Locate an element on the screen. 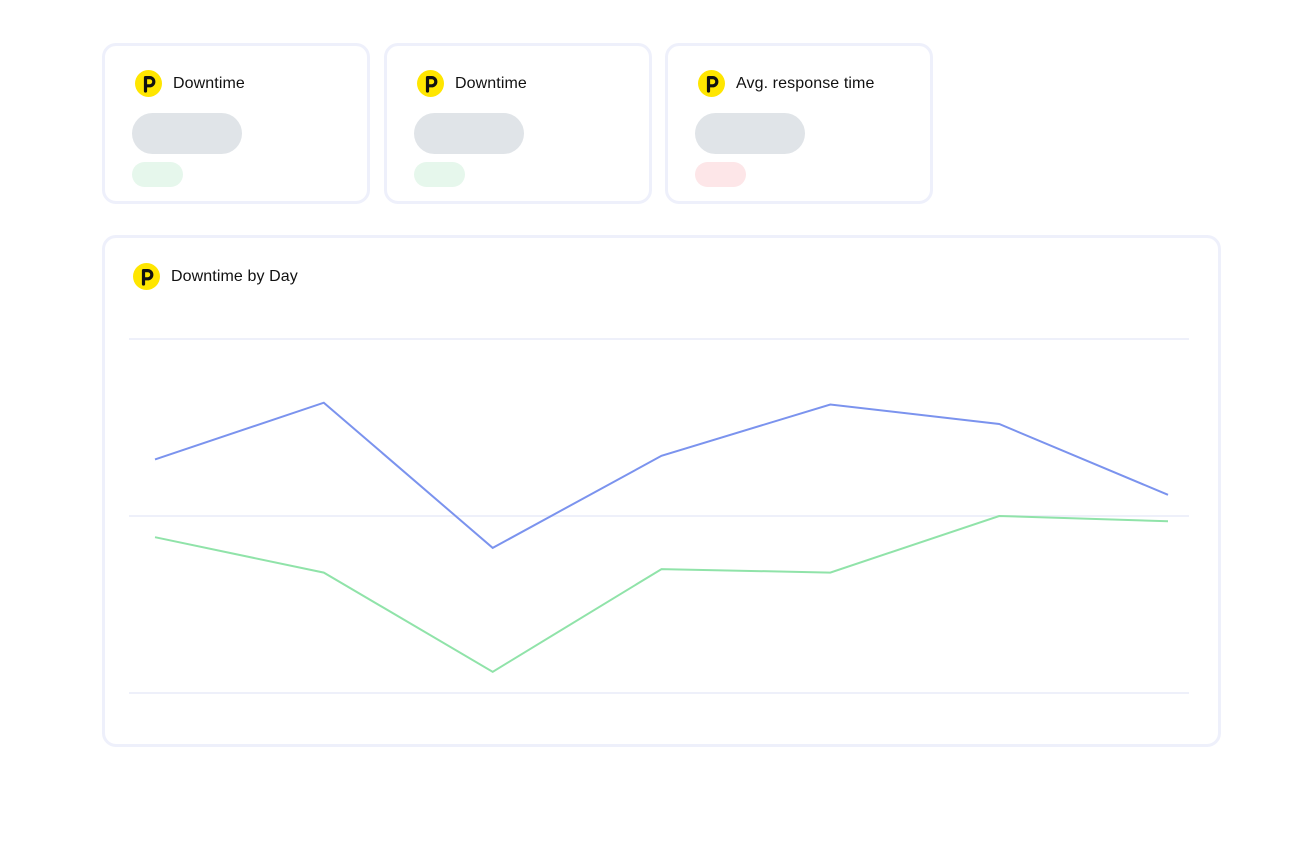  chart-title: Downtime by Day is located at coordinates (234, 276).